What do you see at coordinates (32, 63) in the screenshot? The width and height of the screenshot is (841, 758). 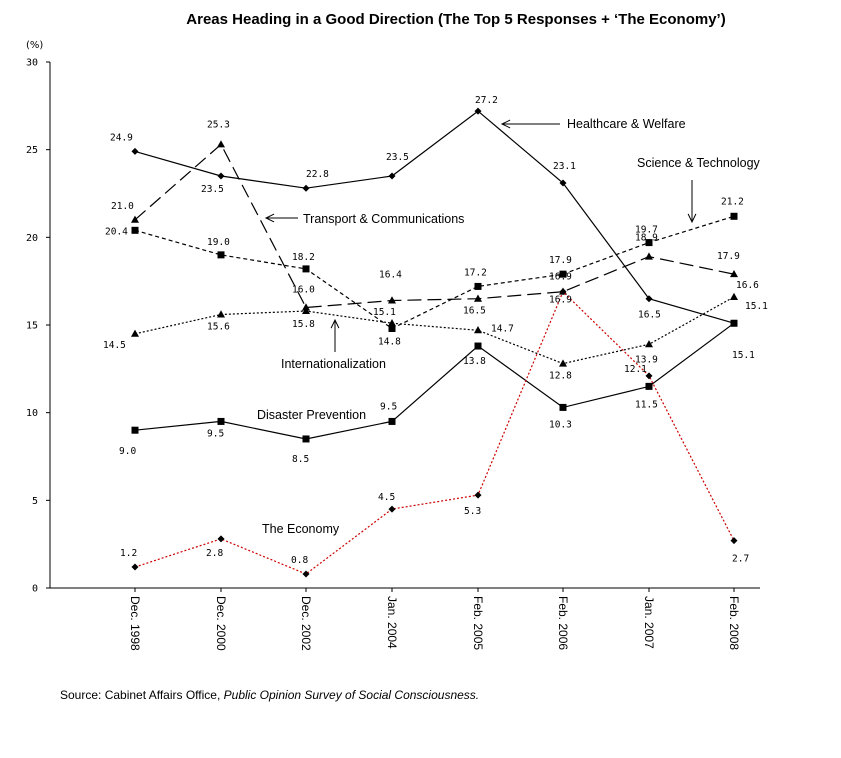 I see `y-tick-label: 30` at bounding box center [32, 63].